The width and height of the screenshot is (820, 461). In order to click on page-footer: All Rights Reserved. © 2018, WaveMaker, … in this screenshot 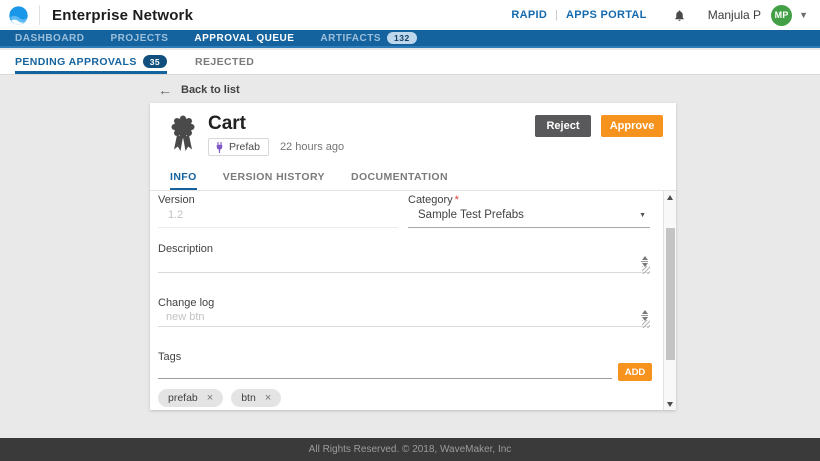, I will do `click(410, 449)`.